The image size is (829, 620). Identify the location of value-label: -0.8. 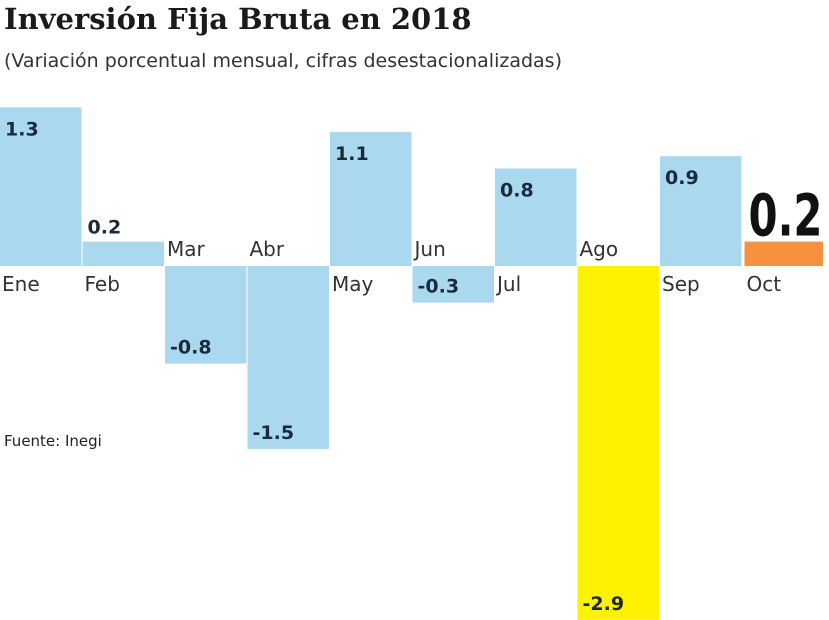
(191, 348).